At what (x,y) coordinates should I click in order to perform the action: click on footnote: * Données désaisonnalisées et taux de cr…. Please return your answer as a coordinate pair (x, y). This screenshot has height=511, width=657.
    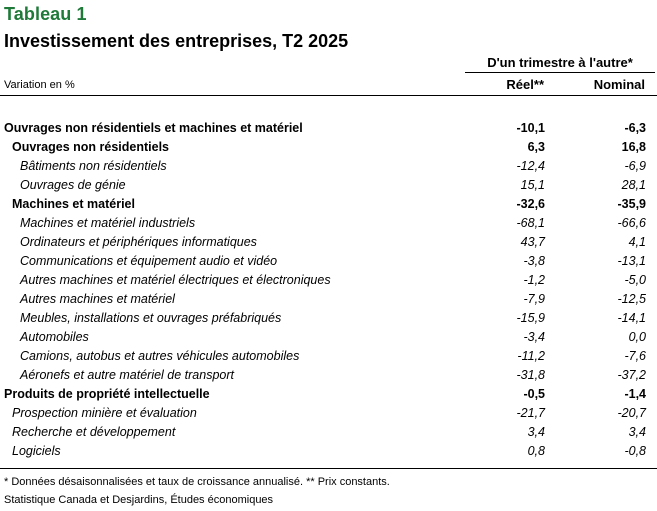
    Looking at the image, I should click on (197, 482).